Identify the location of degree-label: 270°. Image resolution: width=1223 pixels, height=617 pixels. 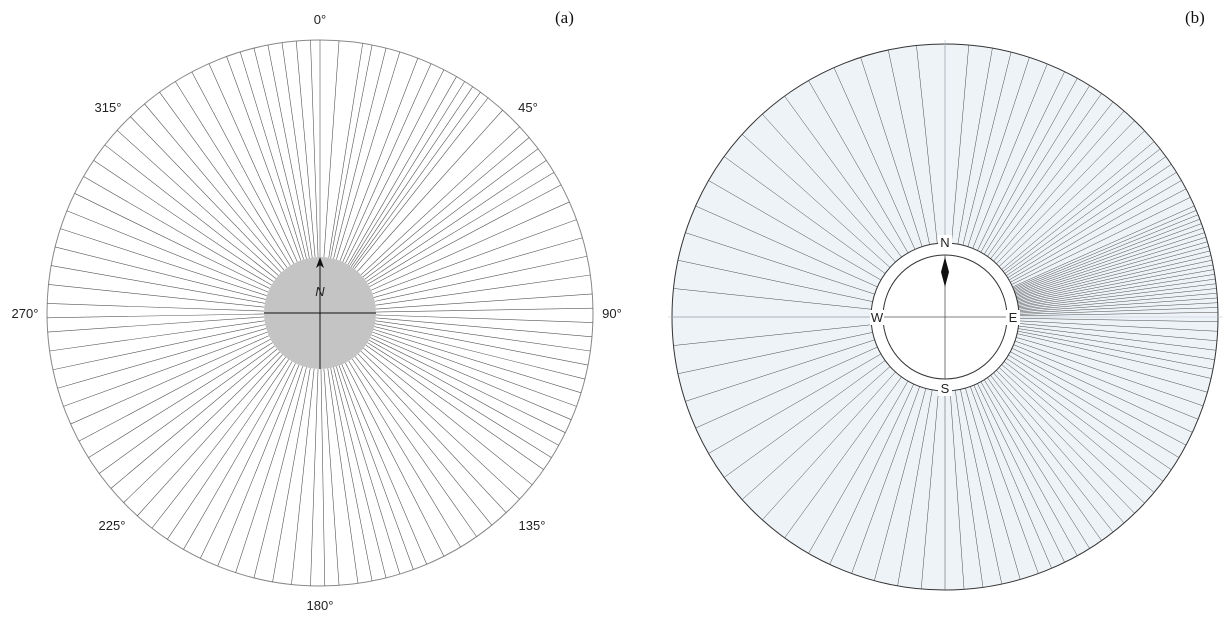
(25, 313).